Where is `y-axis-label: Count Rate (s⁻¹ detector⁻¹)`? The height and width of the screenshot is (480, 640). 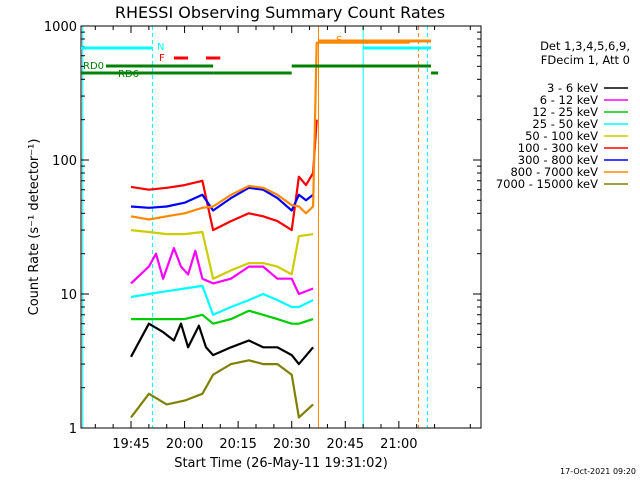
y-axis-label: Count Rate (s⁻¹ detector⁻¹) is located at coordinates (34, 227).